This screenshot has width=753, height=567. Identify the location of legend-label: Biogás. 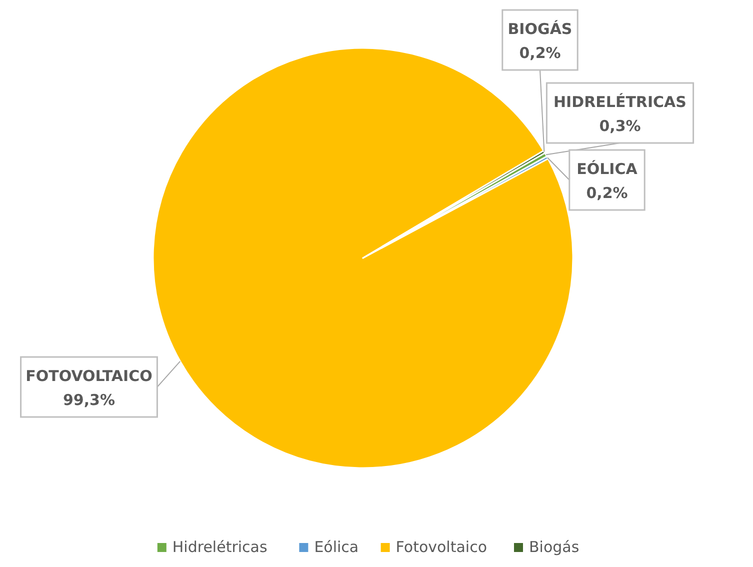
(554, 547).